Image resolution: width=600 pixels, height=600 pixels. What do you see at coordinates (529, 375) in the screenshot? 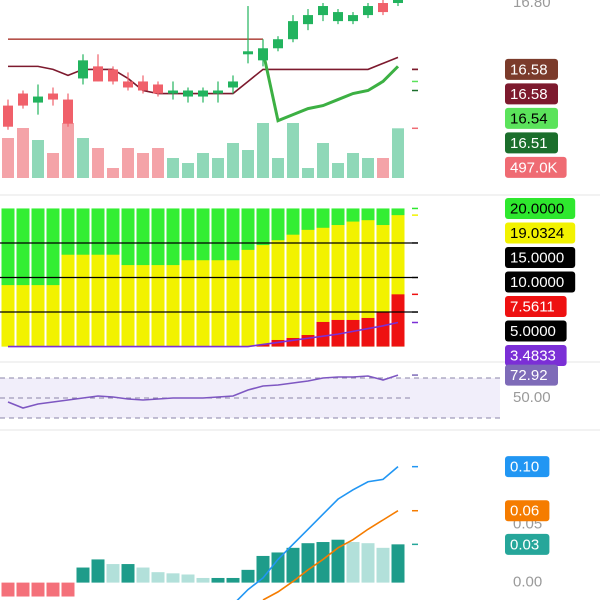
I see `value-badge-label: 72.92` at bounding box center [529, 375].